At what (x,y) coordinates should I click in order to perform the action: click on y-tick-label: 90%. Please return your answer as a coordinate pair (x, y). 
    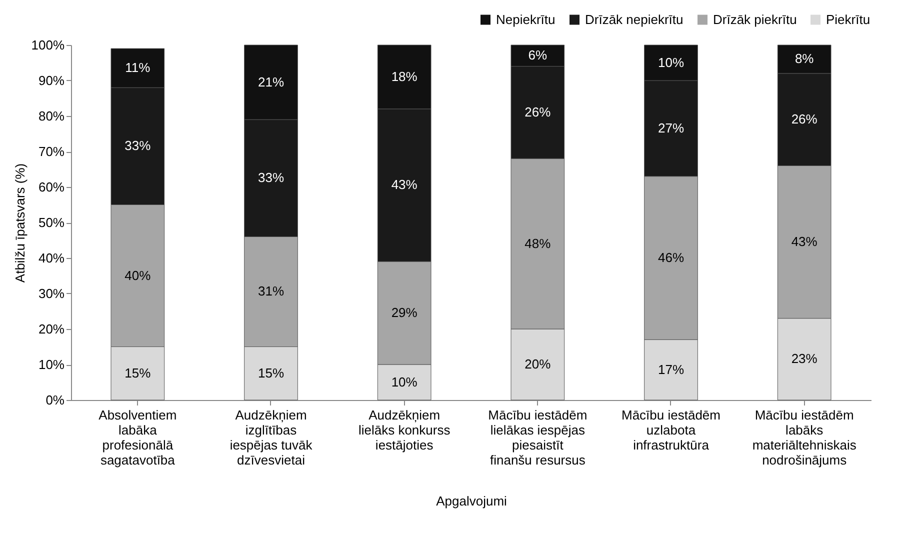
    Looking at the image, I should click on (51, 80).